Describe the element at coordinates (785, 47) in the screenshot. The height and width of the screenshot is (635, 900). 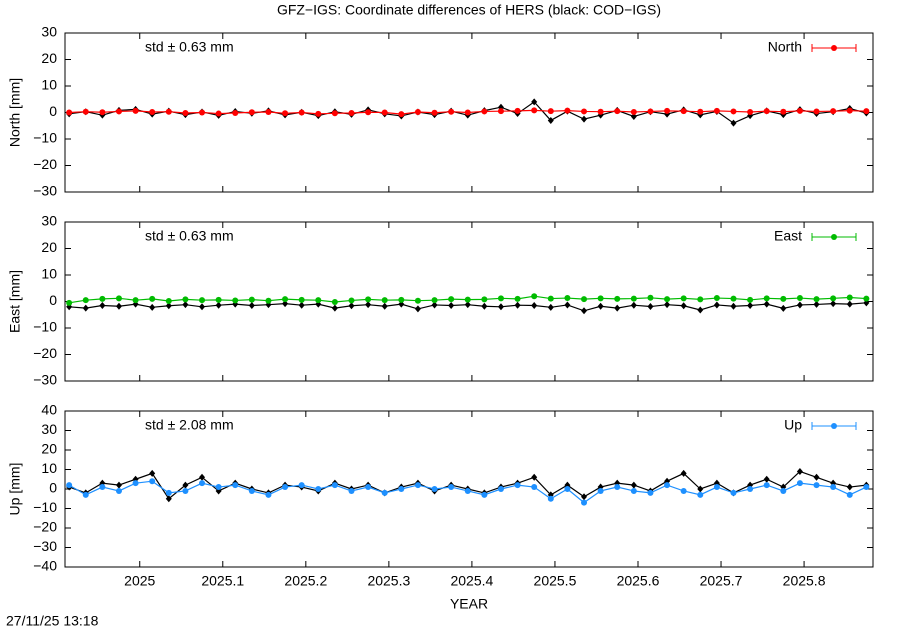
I see `legend-label: North` at that location.